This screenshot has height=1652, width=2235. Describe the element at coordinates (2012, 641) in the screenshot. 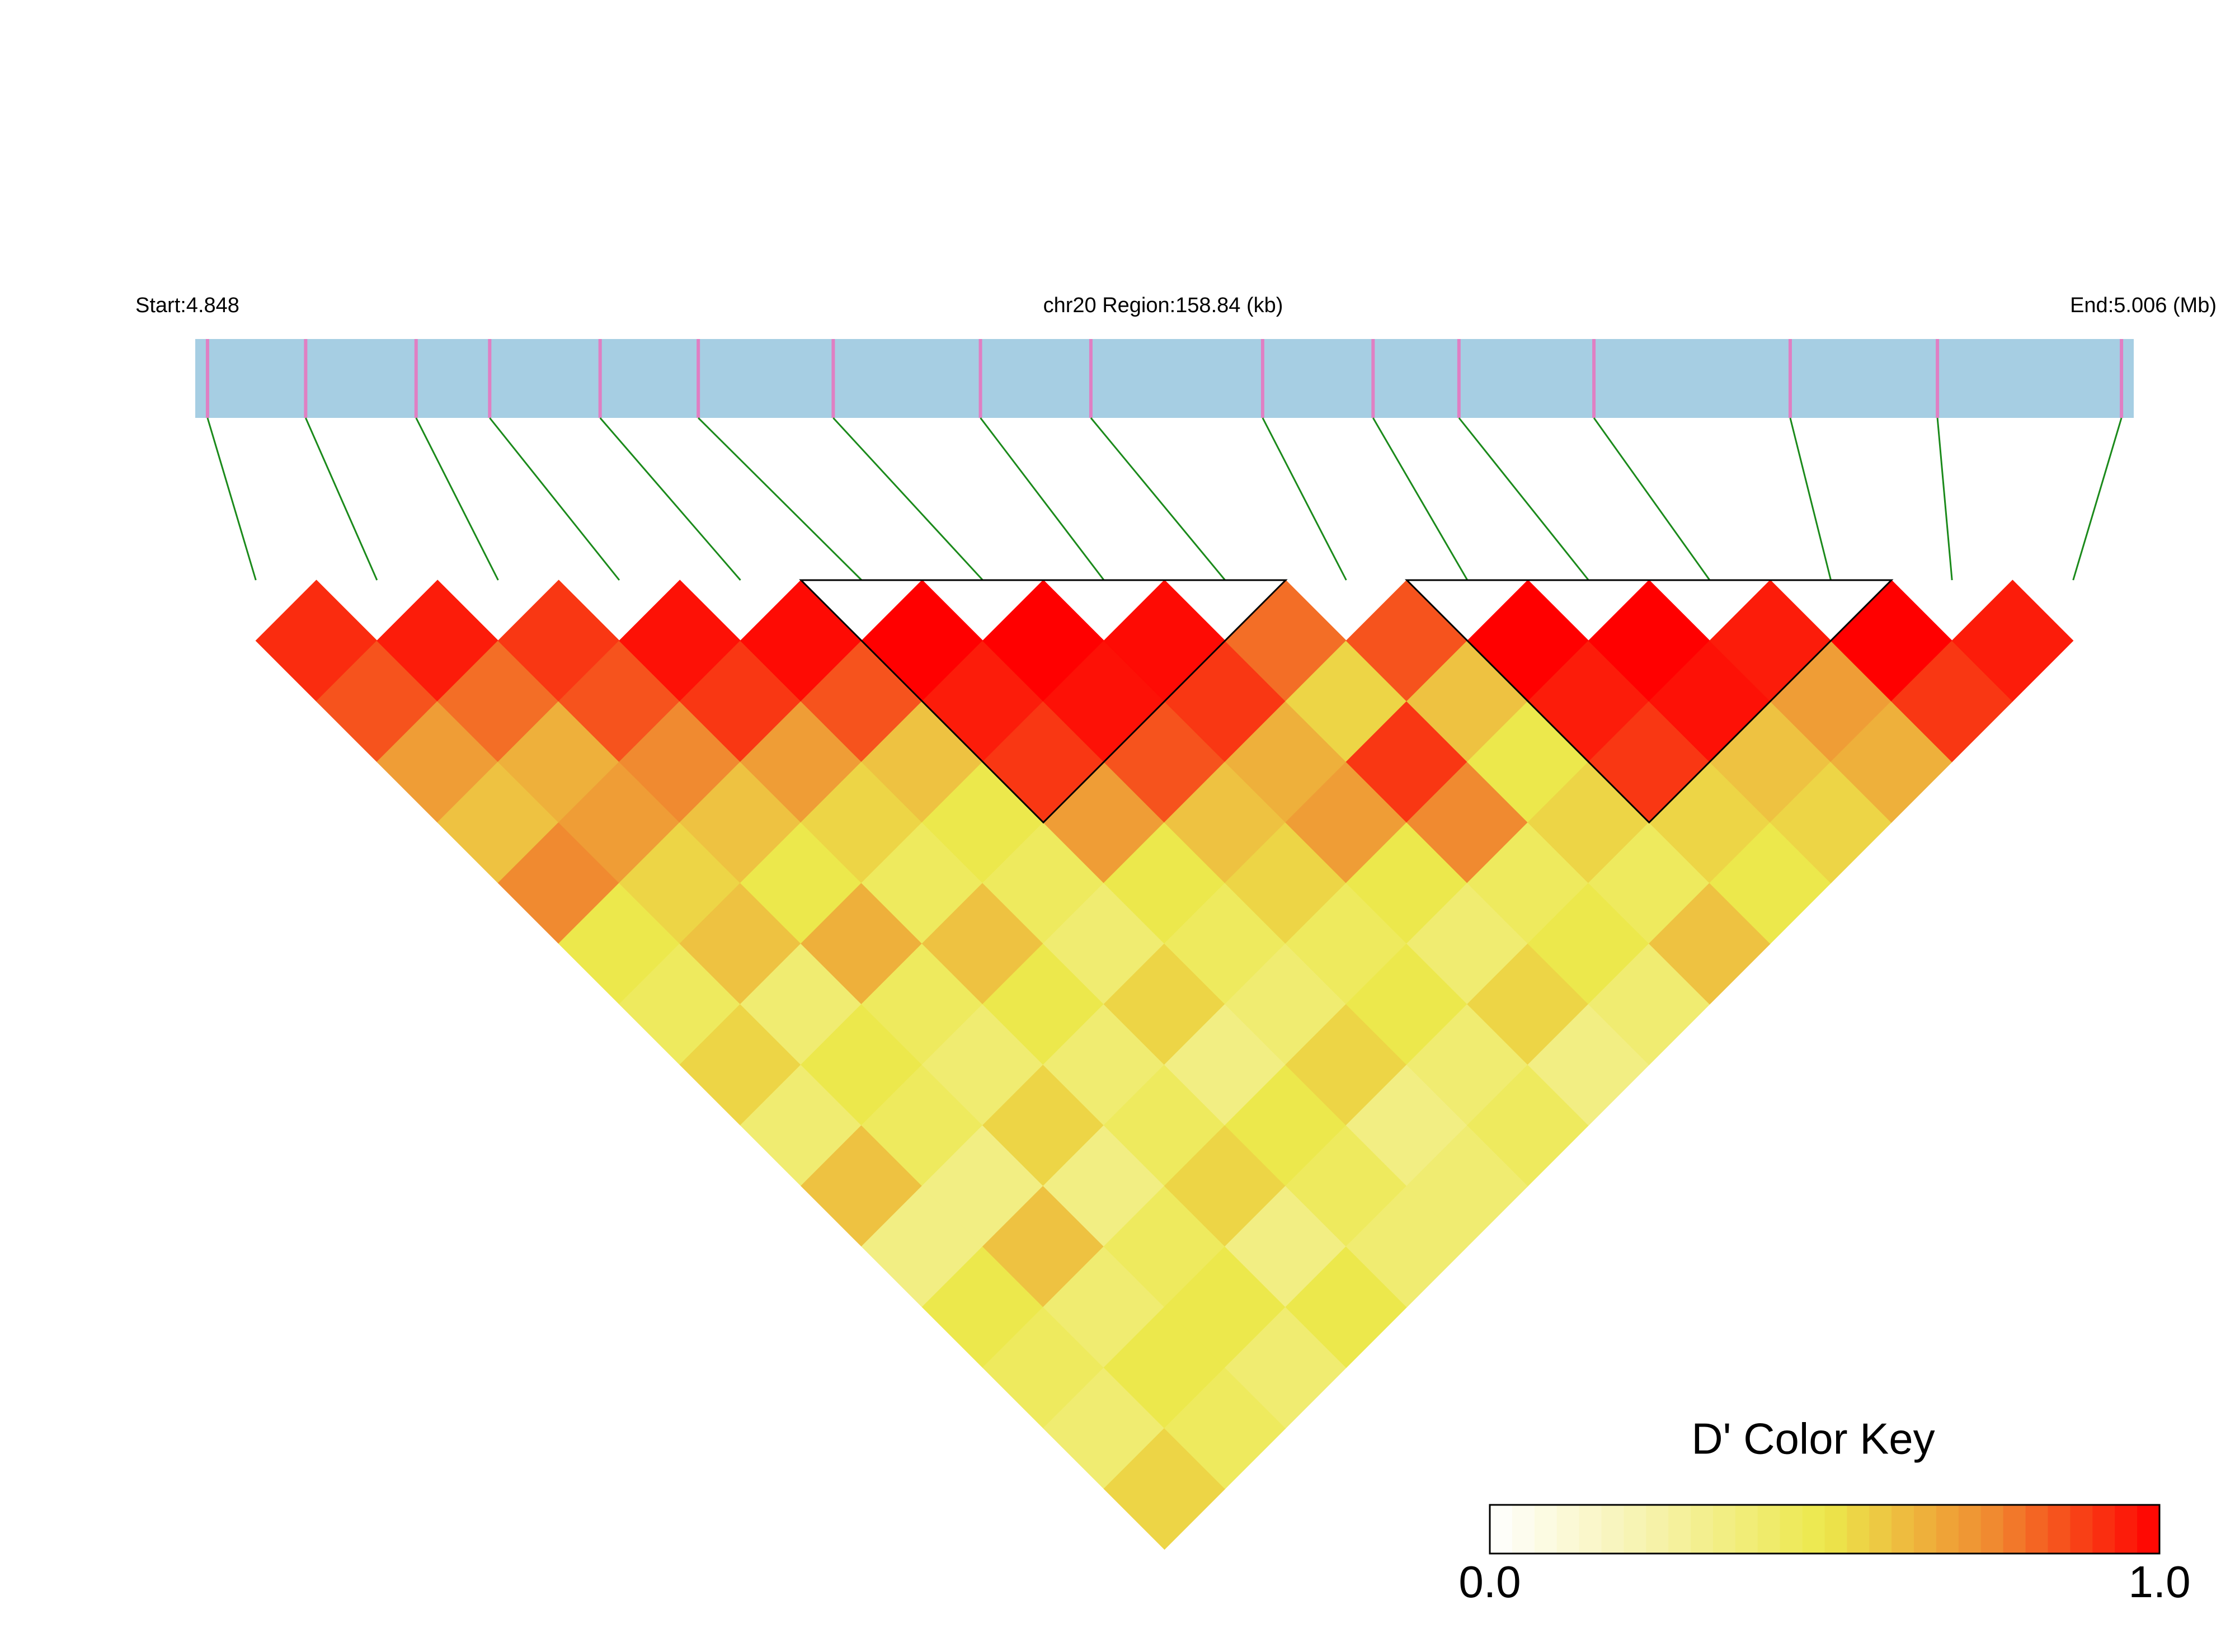

I see `ld-cell` at that location.